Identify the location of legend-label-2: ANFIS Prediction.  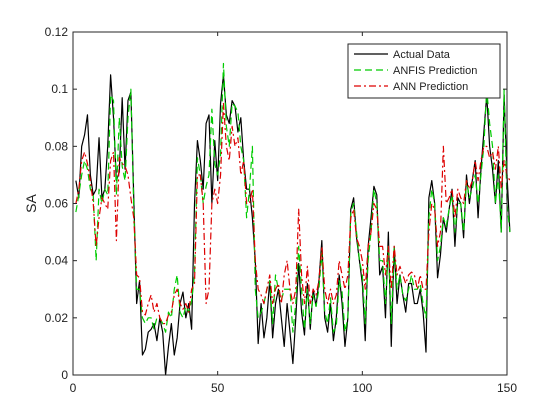
(435, 71).